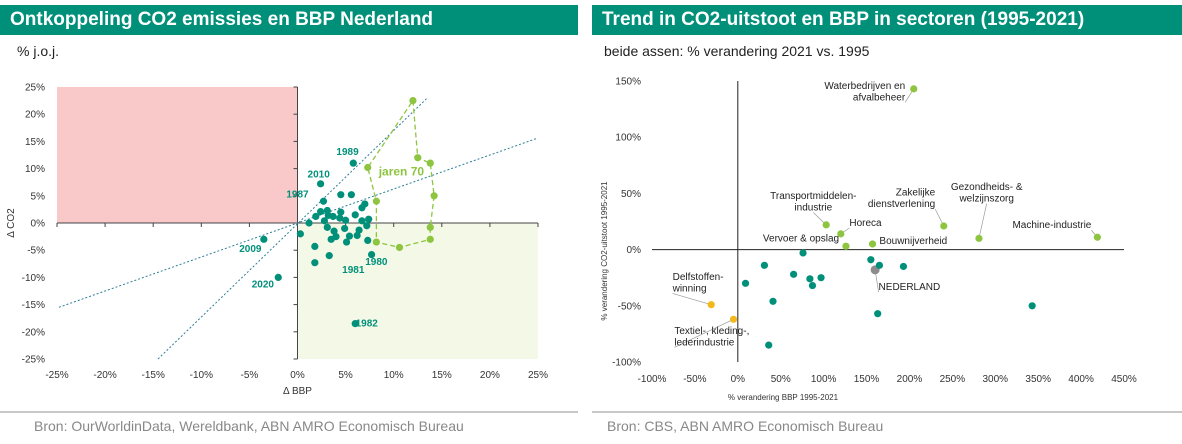 The image size is (1182, 444). I want to click on point-label-line: Horeca, so click(865, 223).